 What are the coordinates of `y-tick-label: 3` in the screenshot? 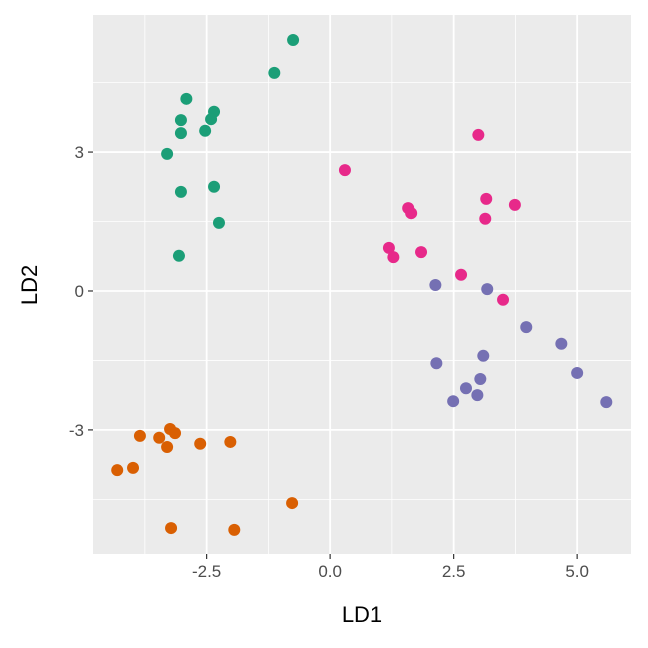 It's located at (79, 152).